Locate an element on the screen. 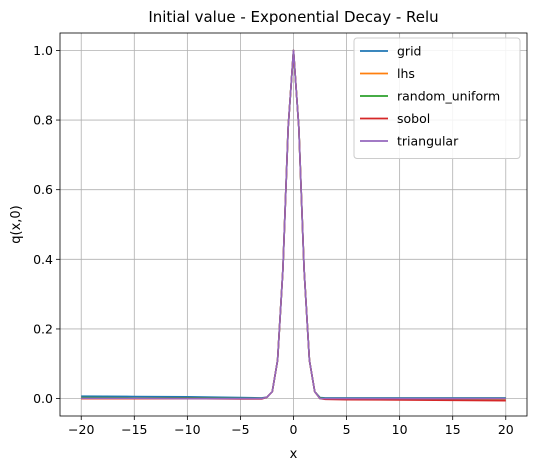 Image resolution: width=536 pixels, height=470 pixels. x-tick-label: 0 is located at coordinates (294, 429).